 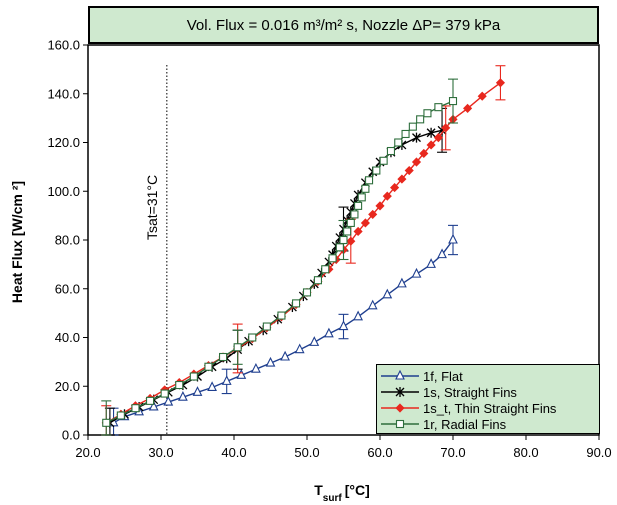 I want to click on legend-item-1: 1f, Flat, so click(x=488, y=376).